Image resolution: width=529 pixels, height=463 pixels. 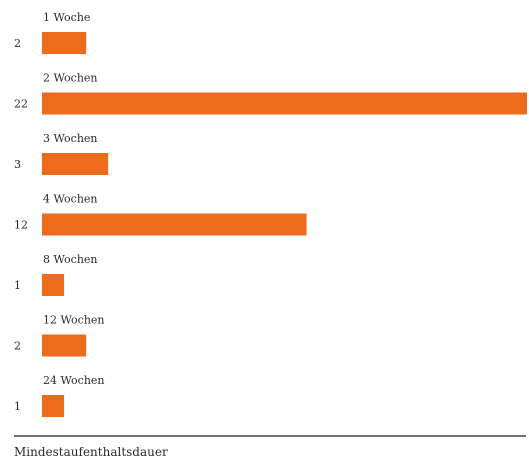 What do you see at coordinates (21, 225) in the screenshot?
I see `value-label-4-wochen: 12` at bounding box center [21, 225].